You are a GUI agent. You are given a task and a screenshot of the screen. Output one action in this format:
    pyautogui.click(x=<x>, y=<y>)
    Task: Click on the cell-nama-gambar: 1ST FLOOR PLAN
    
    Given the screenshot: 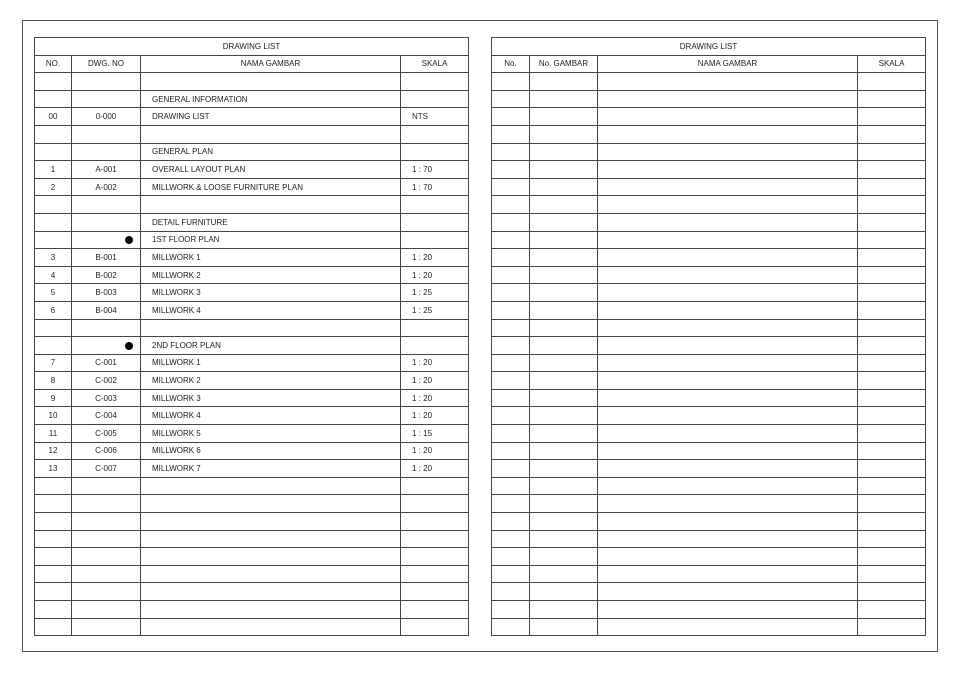 What is the action you would take?
    pyautogui.click(x=270, y=240)
    